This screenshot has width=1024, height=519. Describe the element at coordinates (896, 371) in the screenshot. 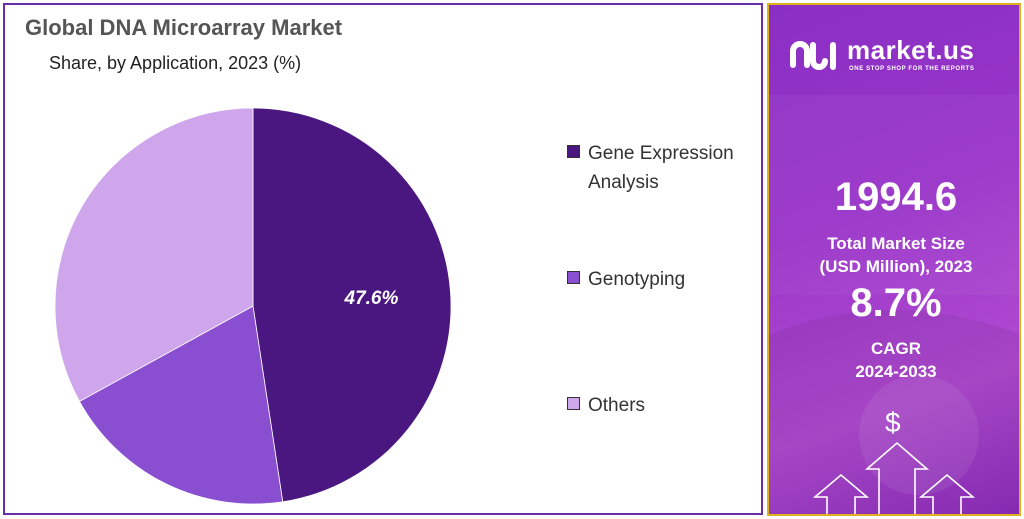

I see `cagr-period: 2024-2033` at that location.